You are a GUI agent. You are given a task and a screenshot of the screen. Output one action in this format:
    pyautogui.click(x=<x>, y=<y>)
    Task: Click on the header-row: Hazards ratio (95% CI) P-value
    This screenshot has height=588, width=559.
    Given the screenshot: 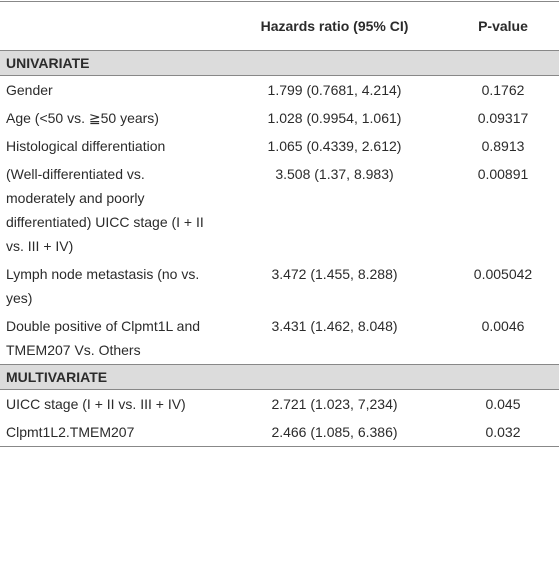 What is the action you would take?
    pyautogui.click(x=279, y=26)
    